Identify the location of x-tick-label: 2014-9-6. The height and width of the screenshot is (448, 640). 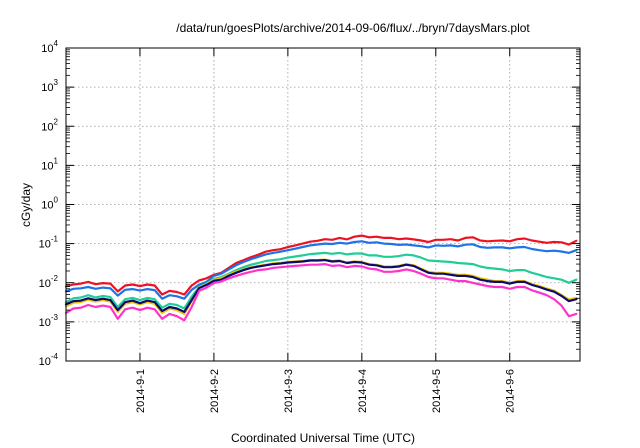
(511, 391).